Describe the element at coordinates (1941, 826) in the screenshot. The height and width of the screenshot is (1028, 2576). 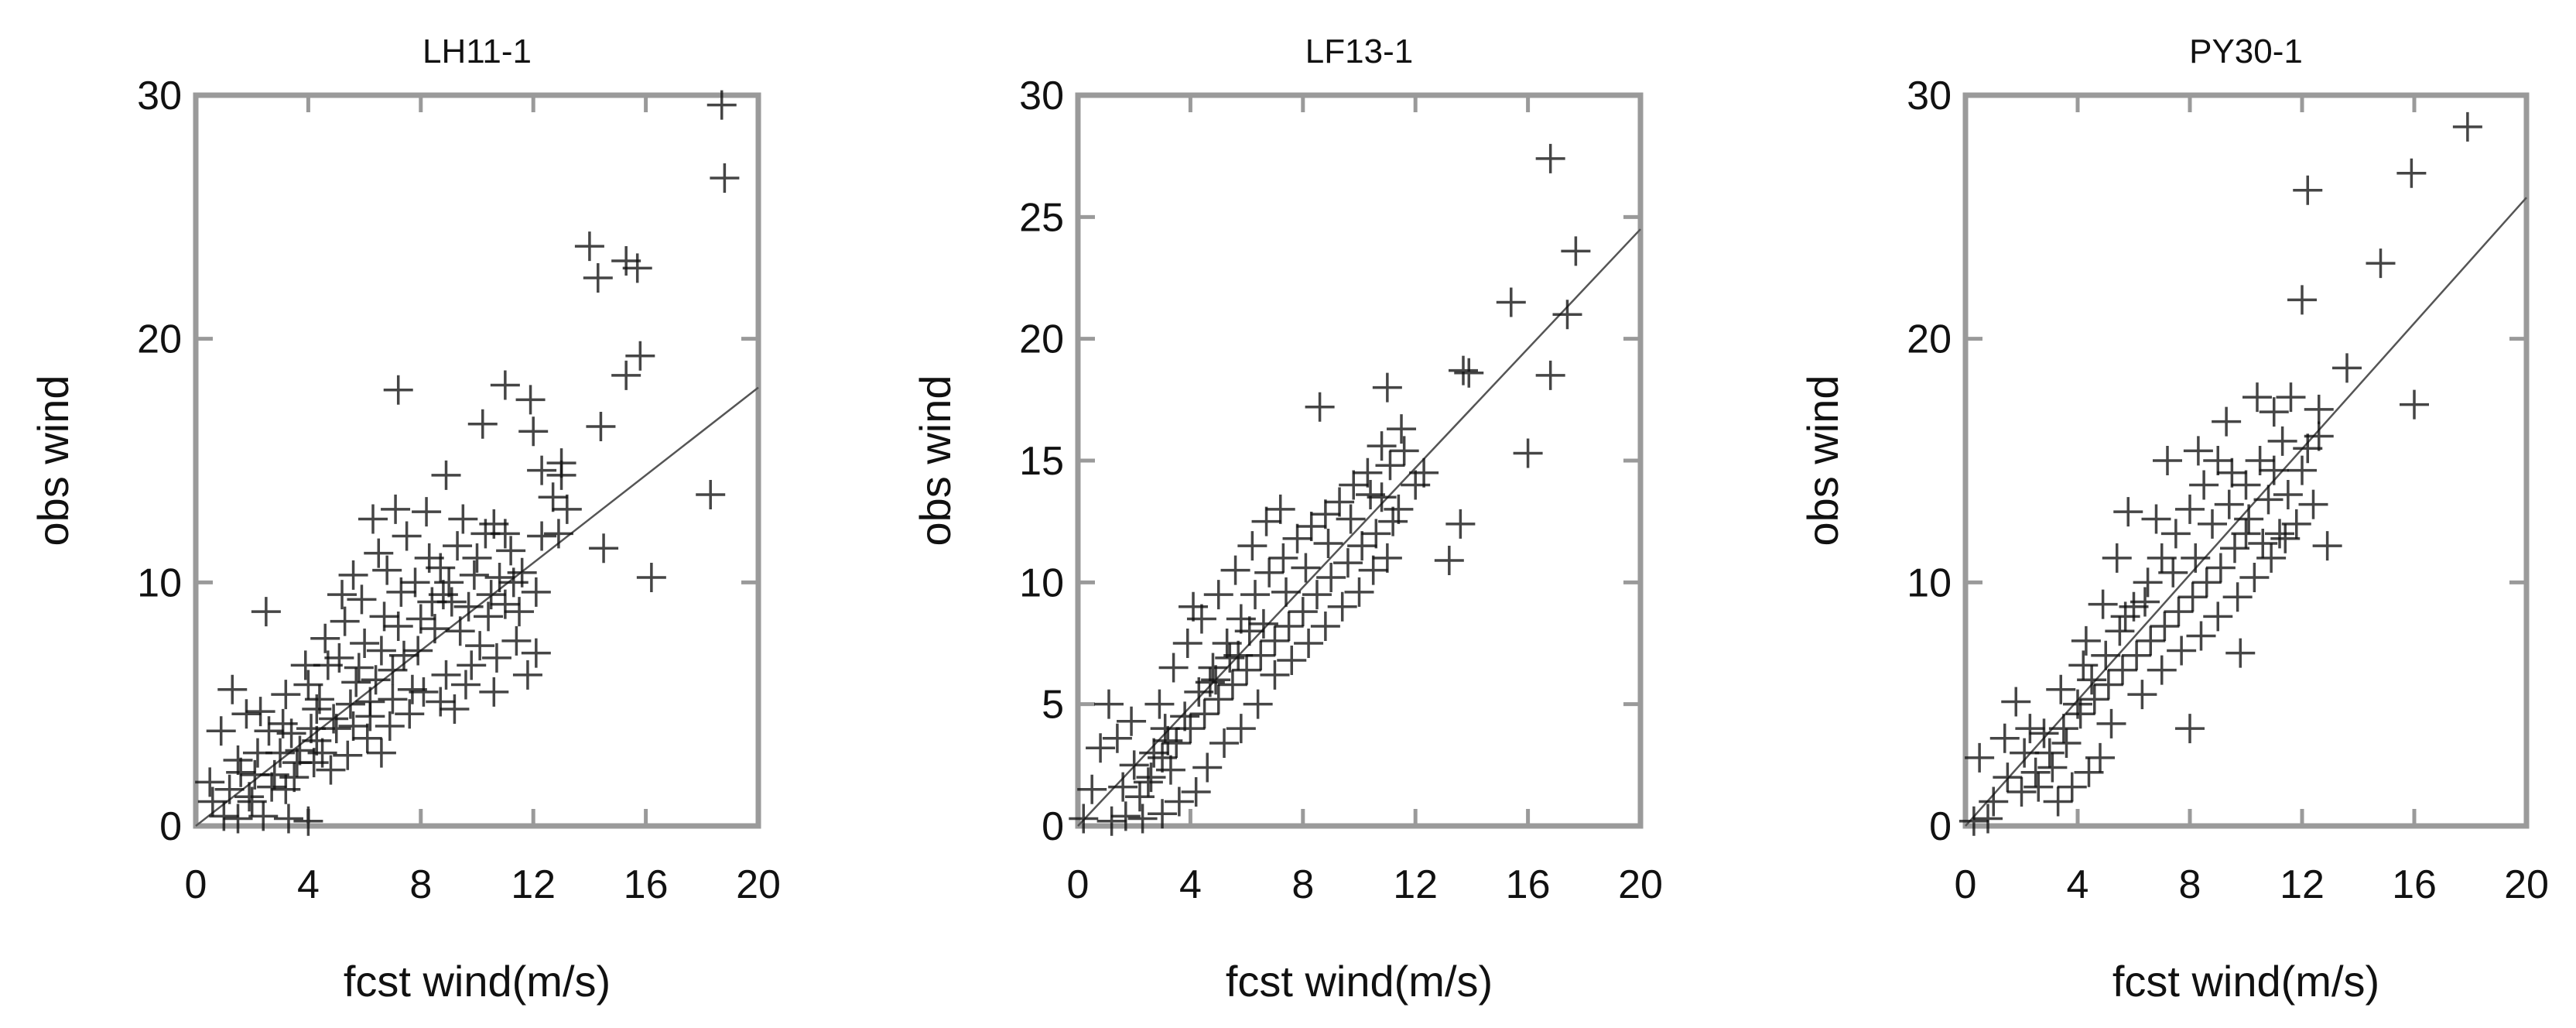
I see `y-tick-label: 0` at that location.